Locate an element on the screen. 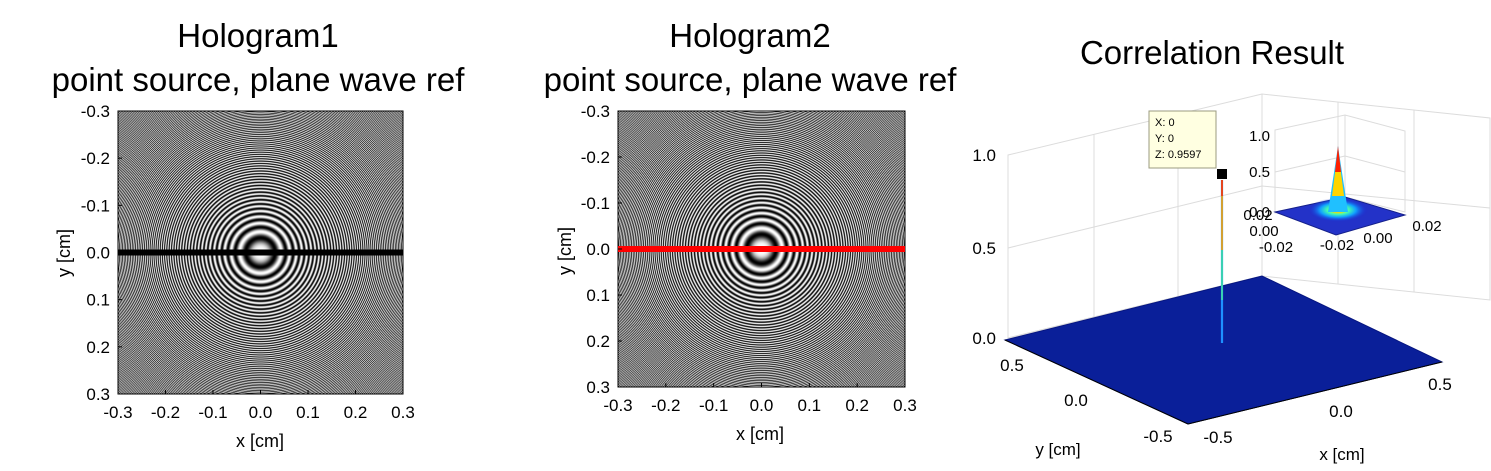 The width and height of the screenshot is (1491, 471). hologram1-xtick-label: -0.3 is located at coordinates (117, 412).